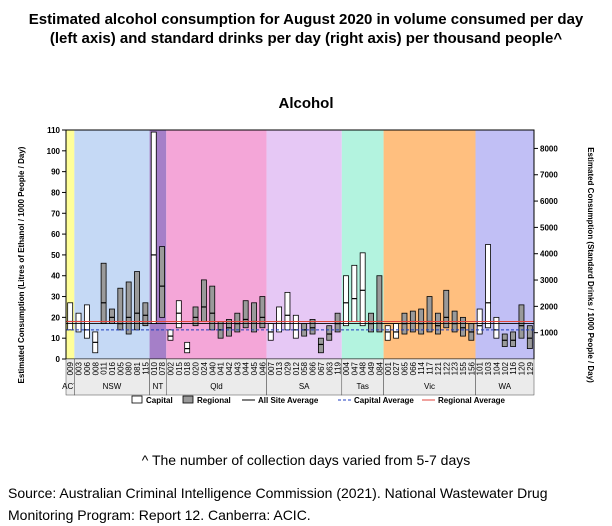  Describe the element at coordinates (271, 368) in the screenshot. I see `site-id-label: 007` at that location.